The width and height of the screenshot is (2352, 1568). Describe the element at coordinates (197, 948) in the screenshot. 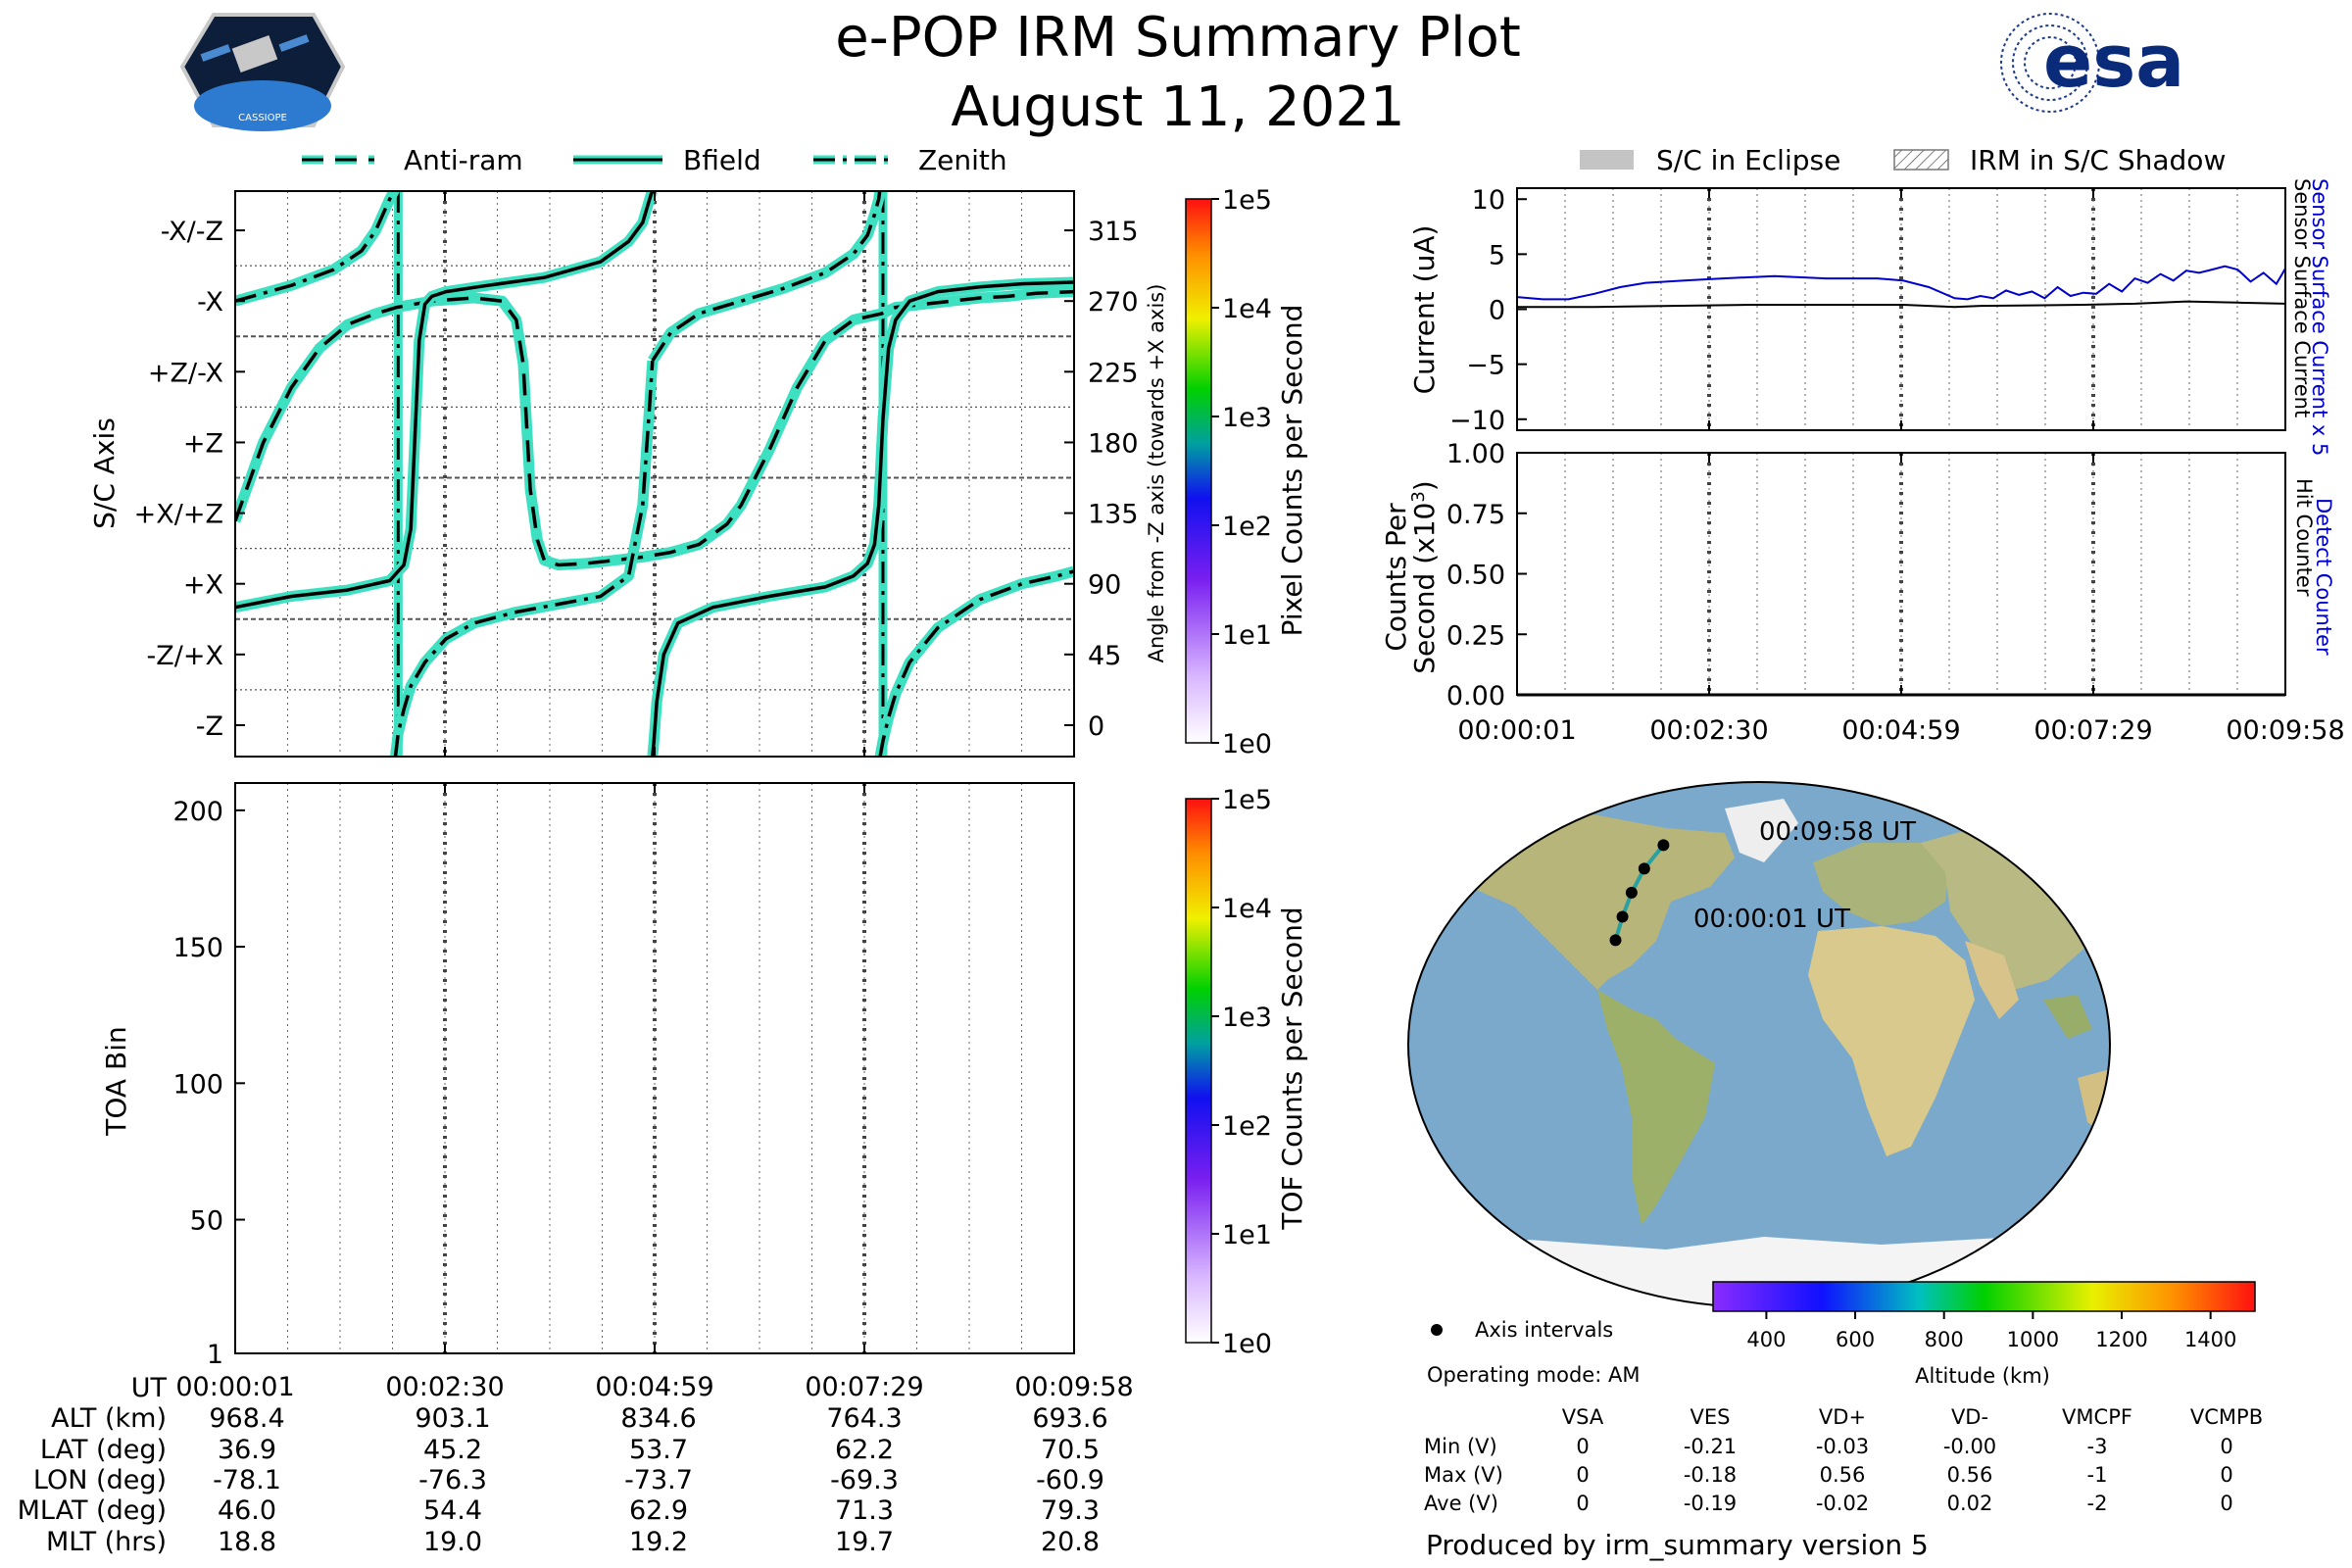

I see `y-tick-label: 150` at that location.